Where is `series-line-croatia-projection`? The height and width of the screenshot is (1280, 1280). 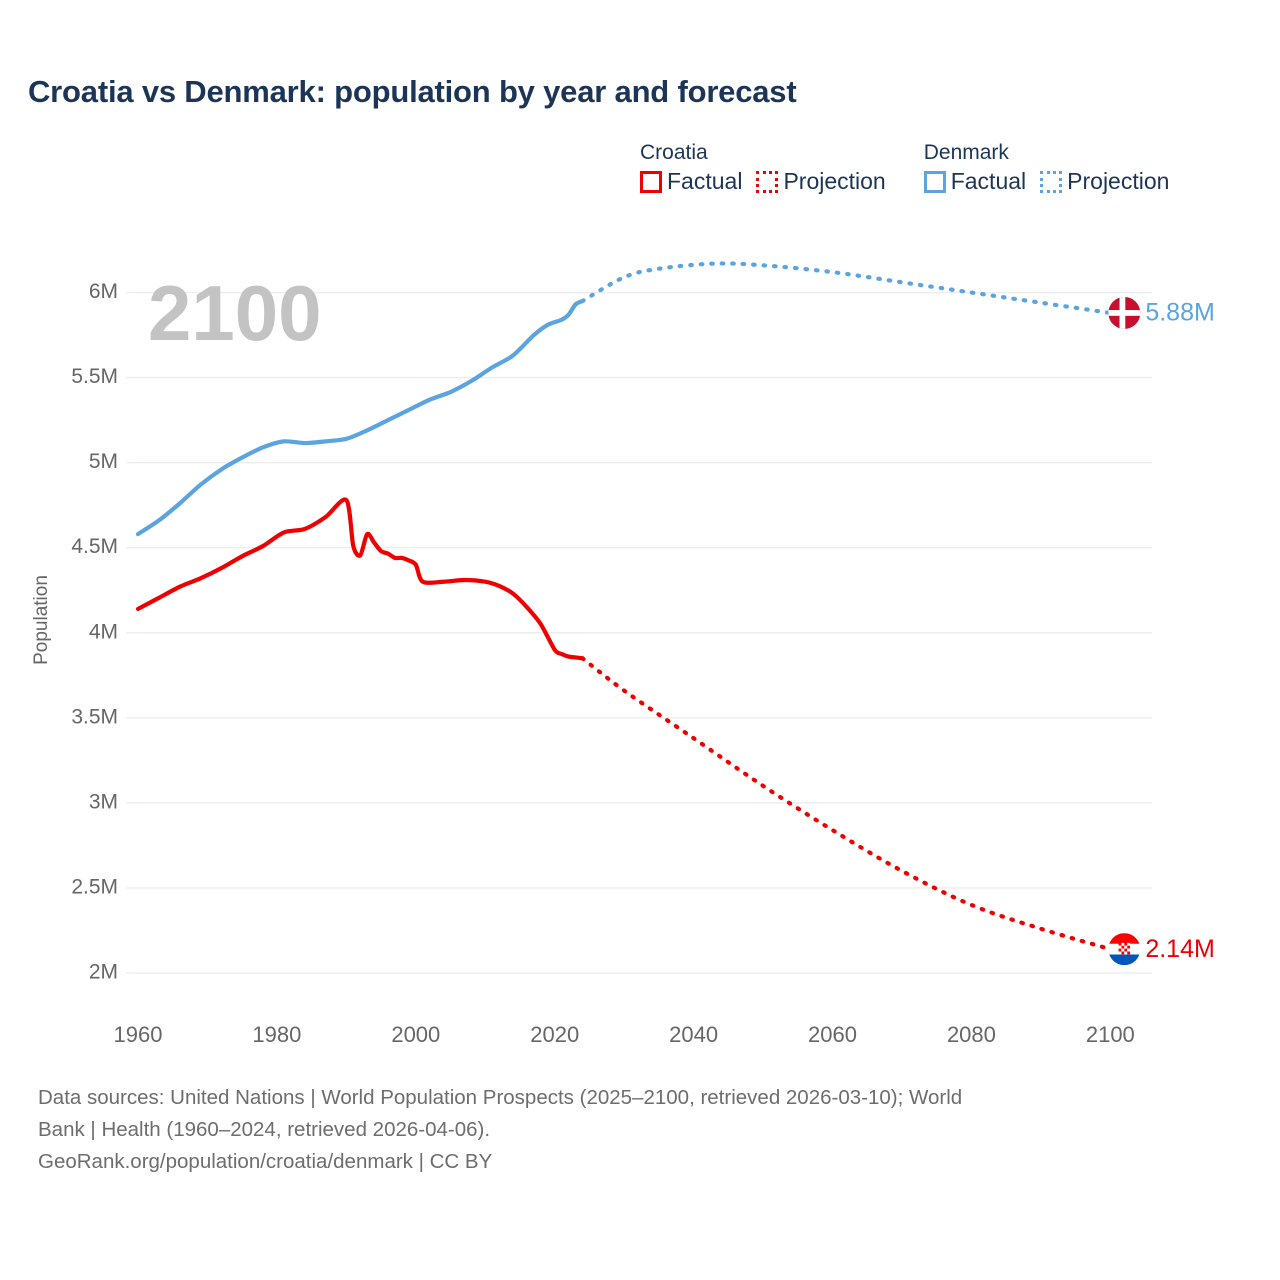 series-line-croatia-projection is located at coordinates (846, 804).